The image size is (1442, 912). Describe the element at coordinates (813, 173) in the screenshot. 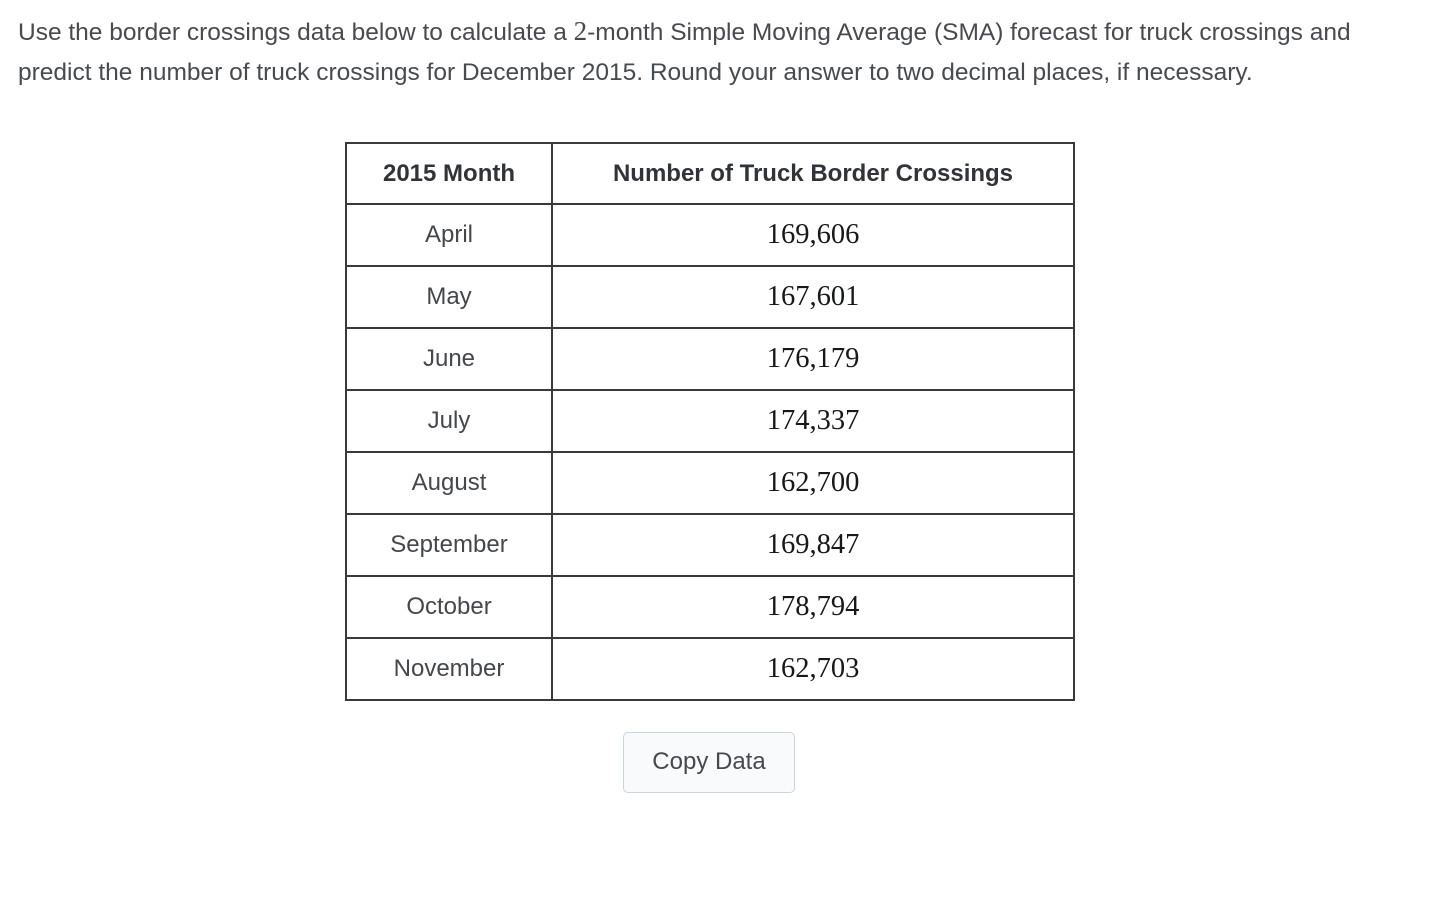

I see `header-value: Number of Truck Border Crossings` at that location.